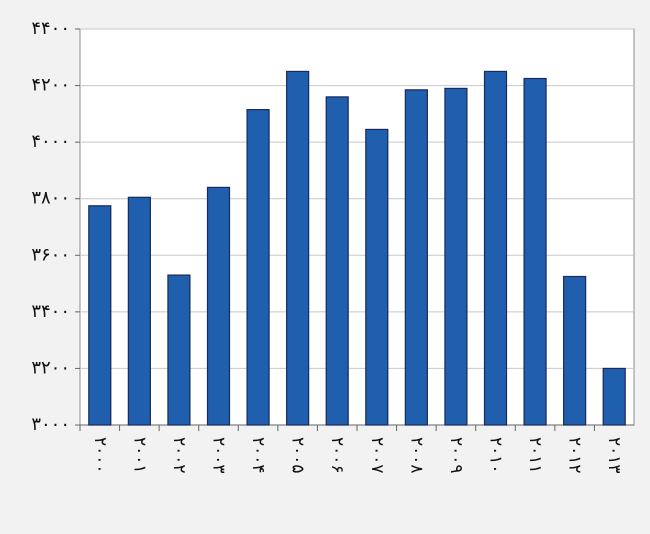 The image size is (650, 534). What do you see at coordinates (219, 455) in the screenshot?
I see `x-tick-label: ۲۰۰۳` at bounding box center [219, 455].